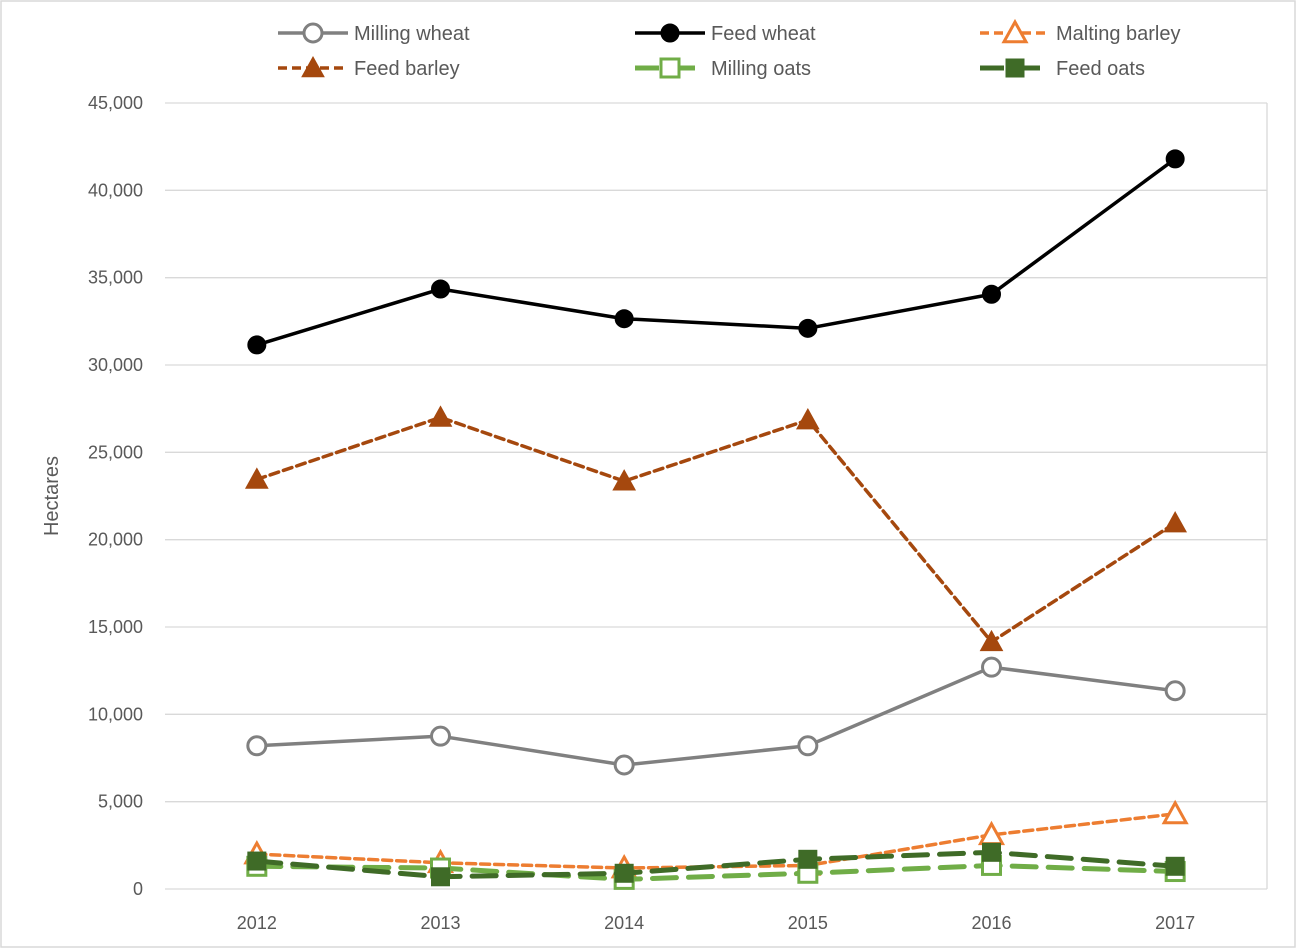  I want to click on y-tick-label: 25,000, so click(115, 452).